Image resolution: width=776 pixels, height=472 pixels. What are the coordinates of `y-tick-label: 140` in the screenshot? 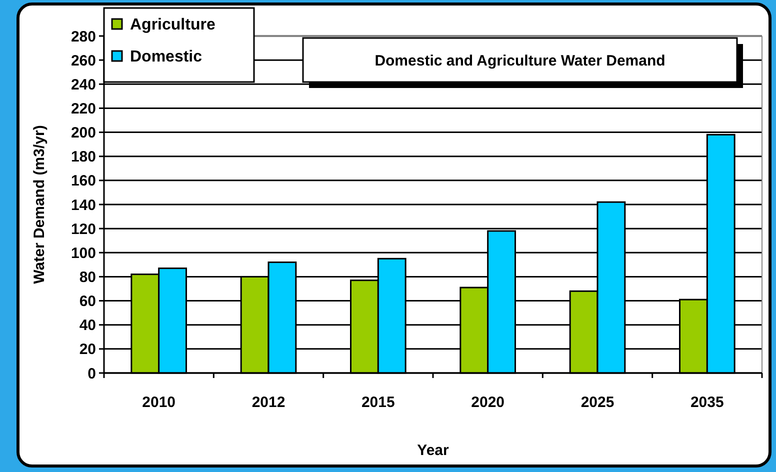 It's located at (83, 205).